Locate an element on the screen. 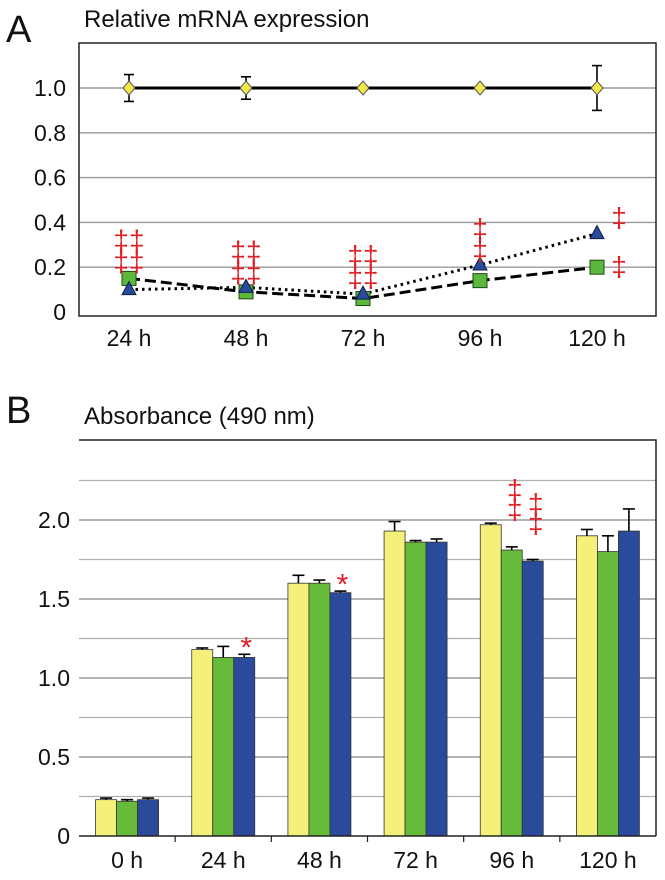 The height and width of the screenshot is (880, 665). panel-b-y-ticks: 0 0.5 1.0 1.5 2.0 is located at coordinates (54, 678).